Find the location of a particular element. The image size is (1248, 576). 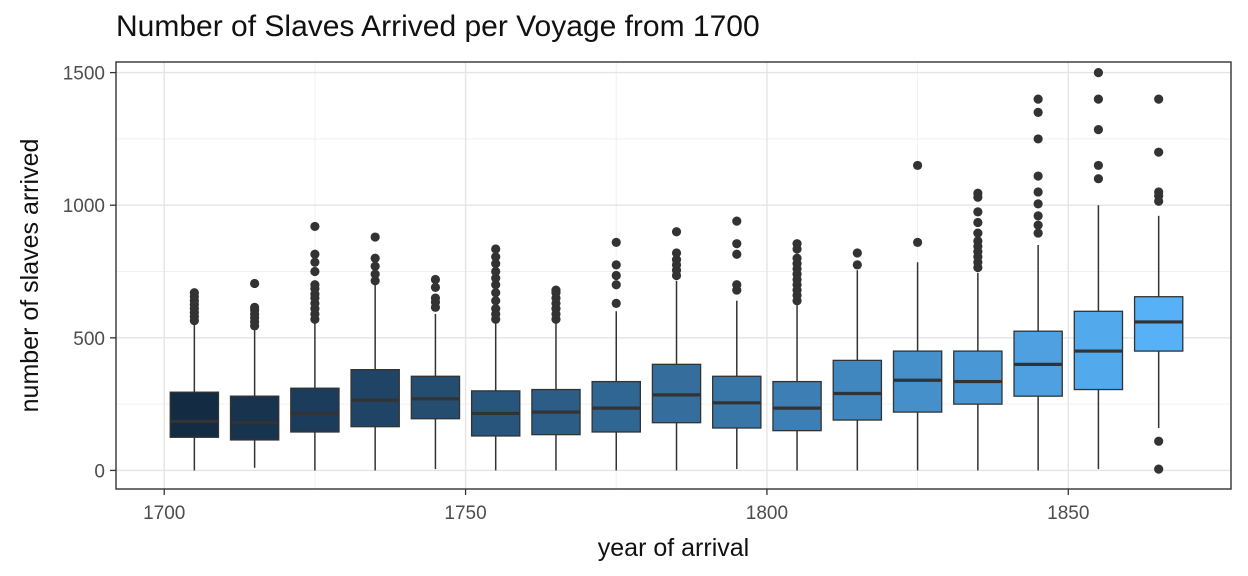

y-tick-label: 1000 is located at coordinates (84, 206).